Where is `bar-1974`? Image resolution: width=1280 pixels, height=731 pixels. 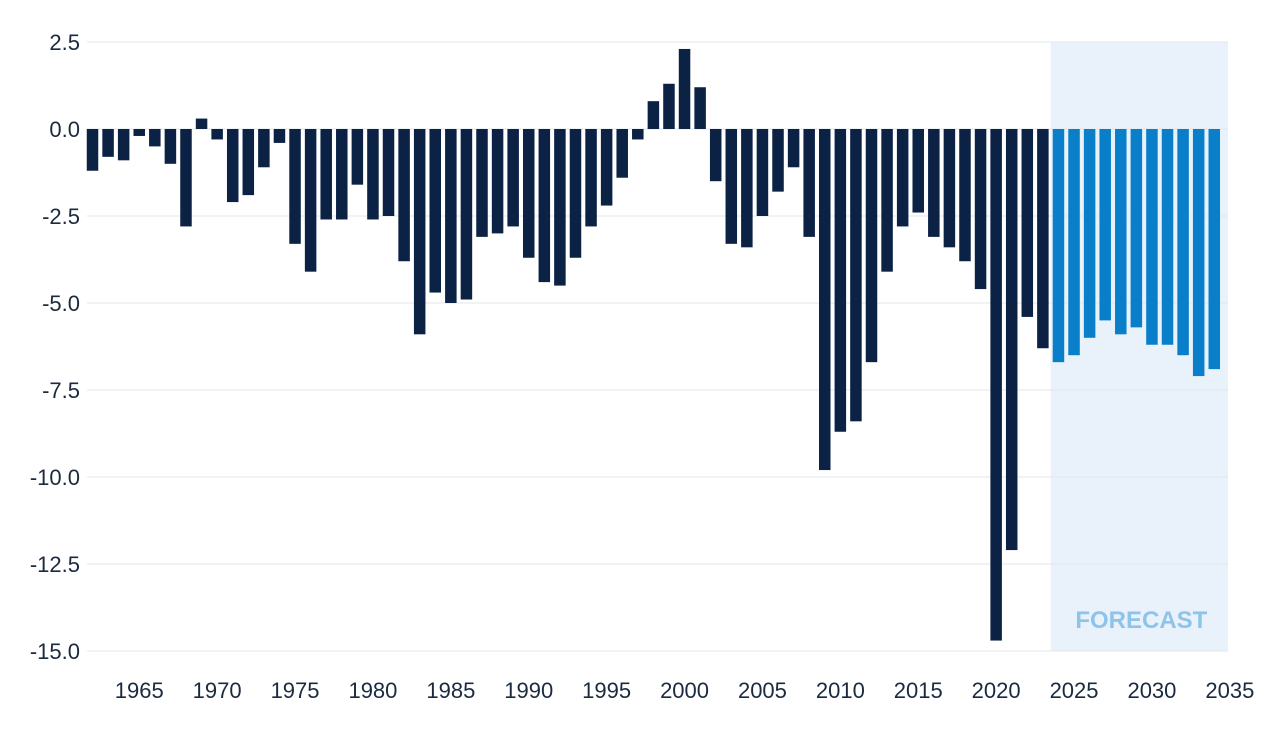 bar-1974 is located at coordinates (279, 136).